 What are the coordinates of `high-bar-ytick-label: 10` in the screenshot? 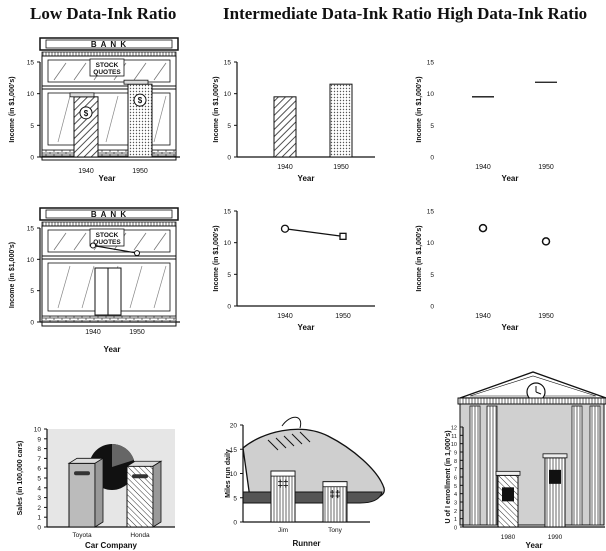 It's located at (431, 94).